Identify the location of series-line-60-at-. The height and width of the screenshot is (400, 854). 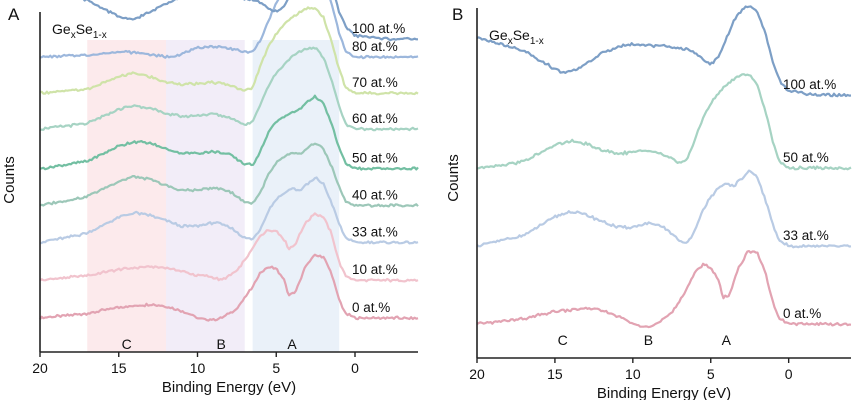
(229, 89).